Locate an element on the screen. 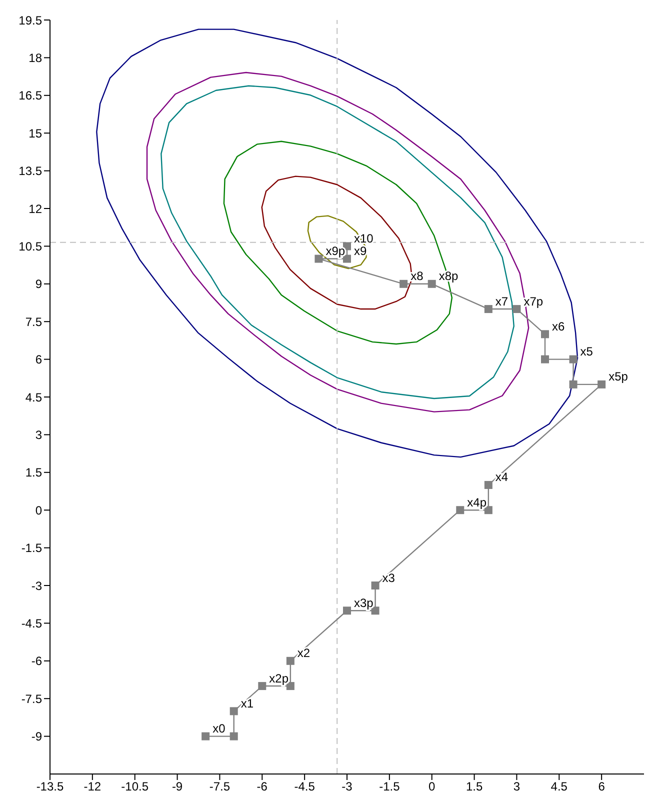 Image resolution: width=668 pixels, height=811 pixels. x-tick-label: 3 is located at coordinates (516, 787).